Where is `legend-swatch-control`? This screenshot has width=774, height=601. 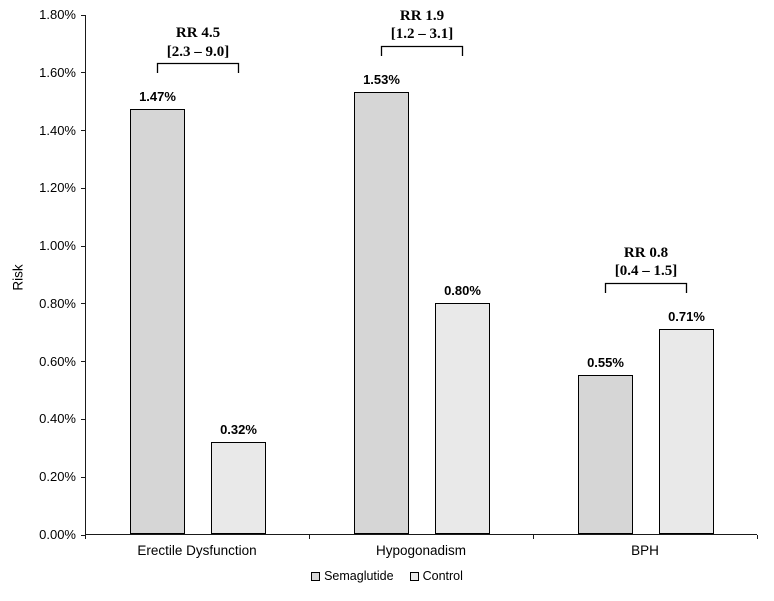
legend-swatch-control is located at coordinates (414, 576).